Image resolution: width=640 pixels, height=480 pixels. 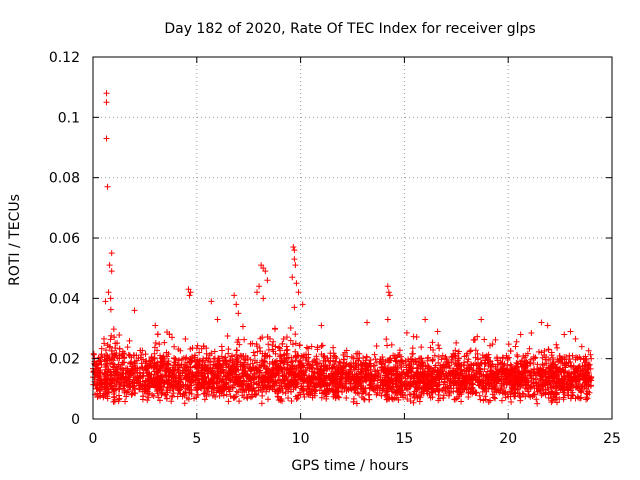 What do you see at coordinates (508, 439) in the screenshot?
I see `x-tick-label: 20` at bounding box center [508, 439].